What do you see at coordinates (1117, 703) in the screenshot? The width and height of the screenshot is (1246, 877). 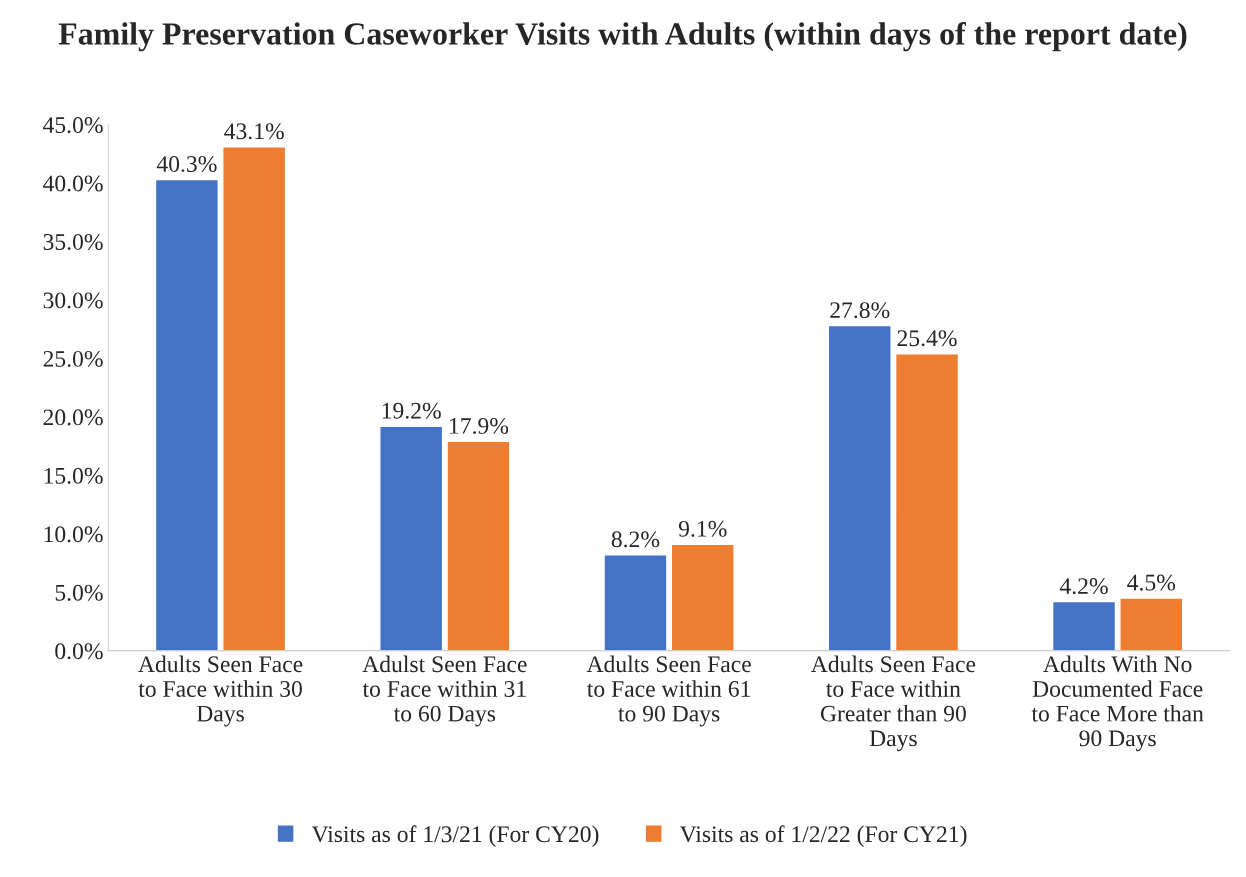 I see `x-tick-label: Adults With No Documented Face to Face More than 90 Days` at bounding box center [1117, 703].